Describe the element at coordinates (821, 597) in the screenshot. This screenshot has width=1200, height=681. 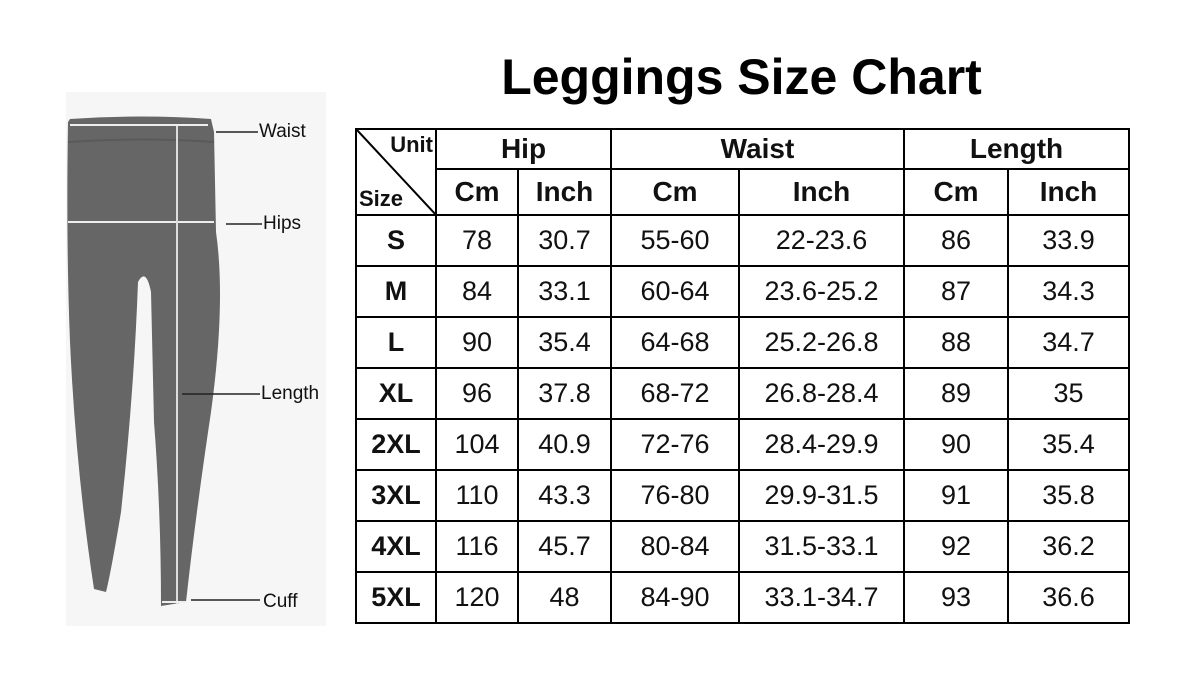
I see `value-cell-waist-in: 33.1-34.7` at that location.